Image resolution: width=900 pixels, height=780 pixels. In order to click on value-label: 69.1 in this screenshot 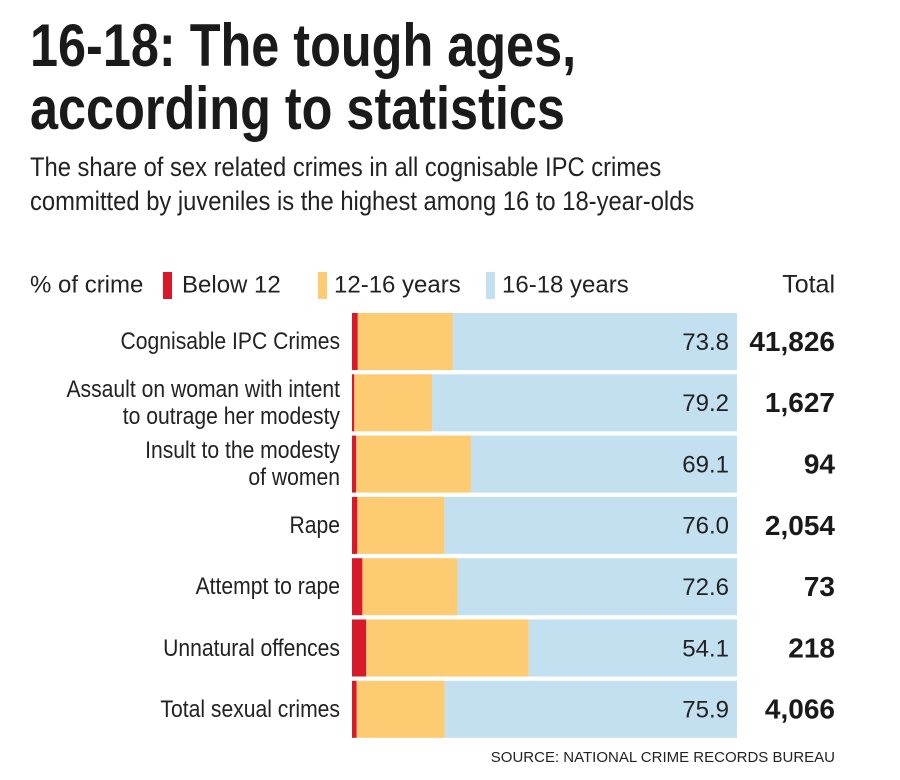, I will do `click(705, 464)`.